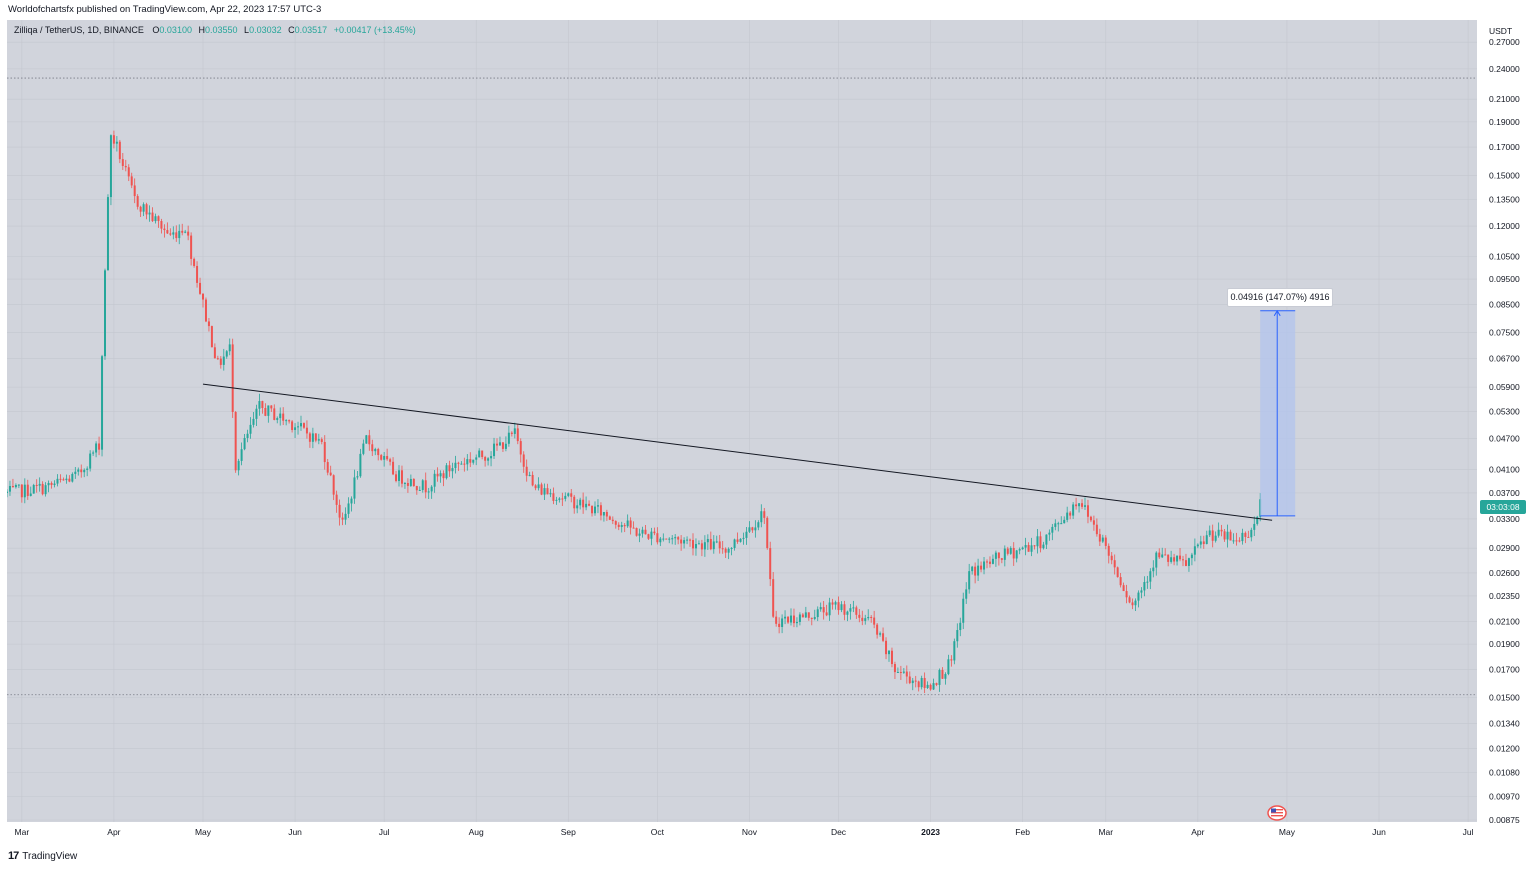 This screenshot has width=1536, height=869. I want to click on us-flag-icon, so click(1277, 813).